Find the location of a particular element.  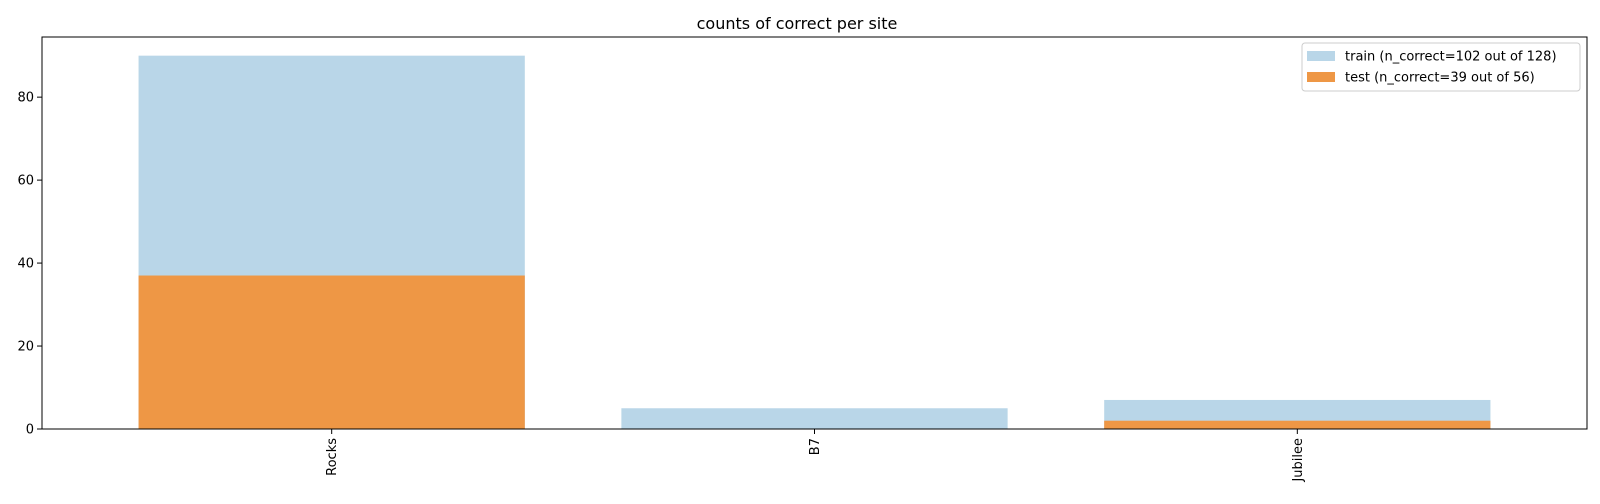

x-axis: Rocks B7 Jubilee is located at coordinates (815, 456).